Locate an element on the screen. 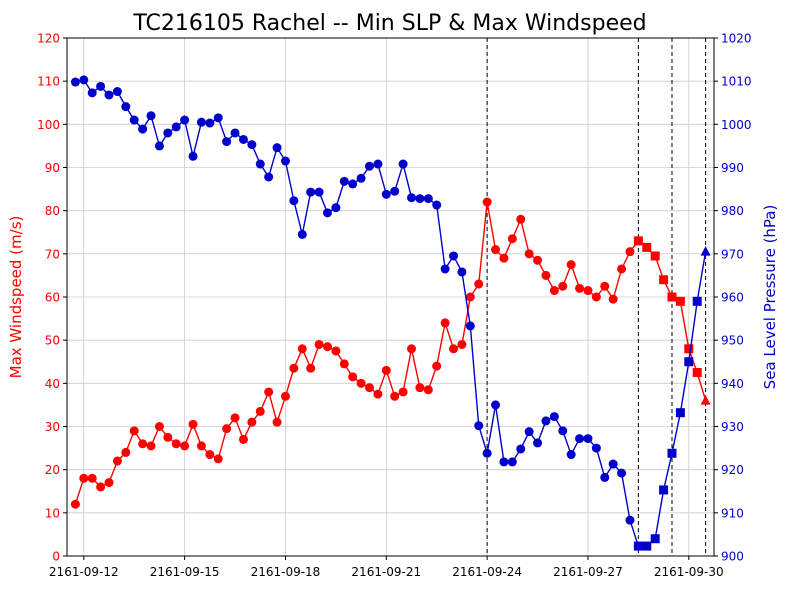 The image size is (789, 590). x-tick-label: 2161-09-27 is located at coordinates (588, 572).